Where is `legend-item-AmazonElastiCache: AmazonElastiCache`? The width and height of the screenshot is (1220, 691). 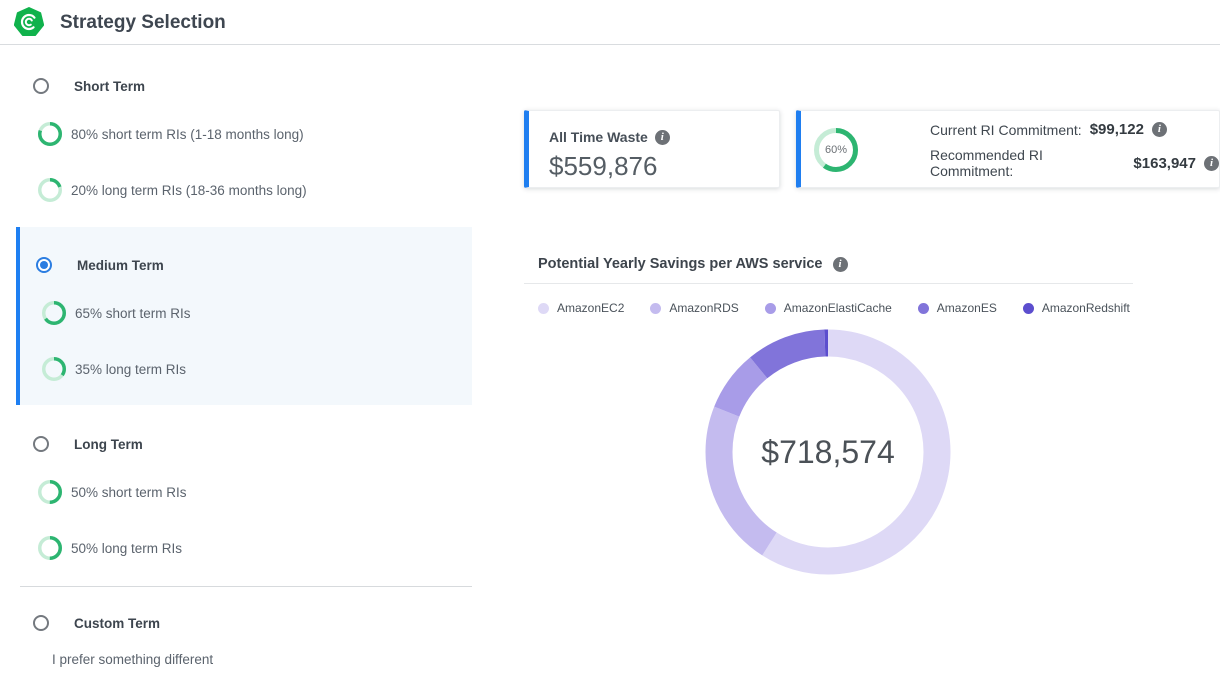
legend-item-AmazonElastiCache: AmazonElastiCache is located at coordinates (828, 308).